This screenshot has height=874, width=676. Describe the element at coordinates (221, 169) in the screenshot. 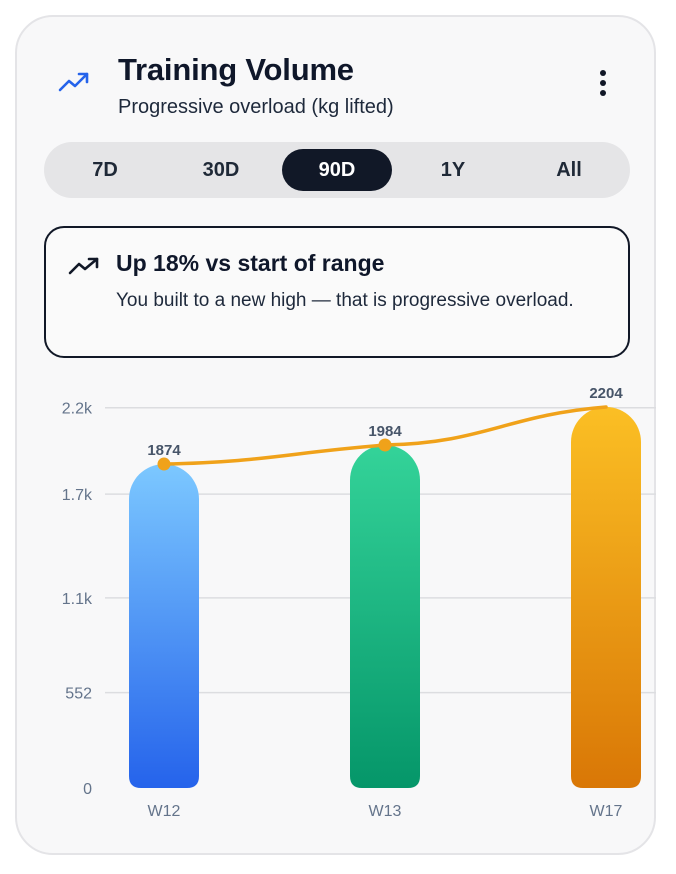

I see `tab-30d: 30D` at that location.